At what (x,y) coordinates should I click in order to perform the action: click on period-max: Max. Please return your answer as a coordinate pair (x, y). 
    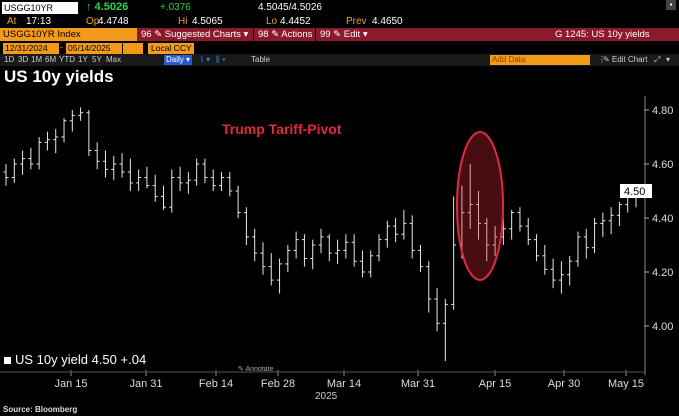
    Looking at the image, I should click on (114, 59).